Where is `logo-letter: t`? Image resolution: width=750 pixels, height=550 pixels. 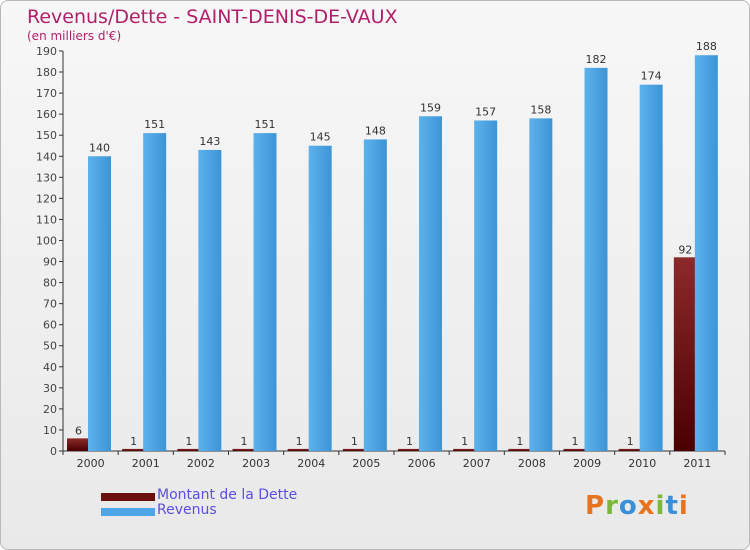 logo-letter: t is located at coordinates (672, 506).